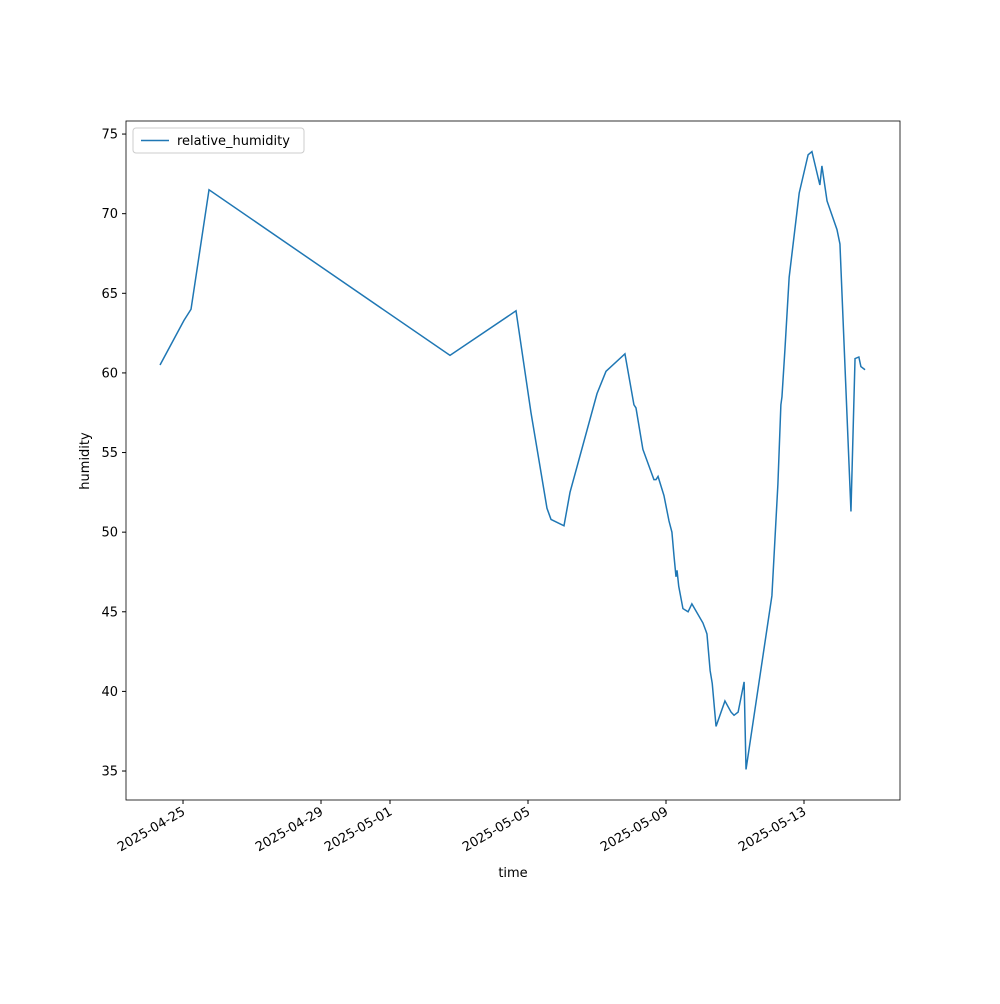 The height and width of the screenshot is (1004, 1000). I want to click on legend-label: relative_humidity, so click(233, 141).